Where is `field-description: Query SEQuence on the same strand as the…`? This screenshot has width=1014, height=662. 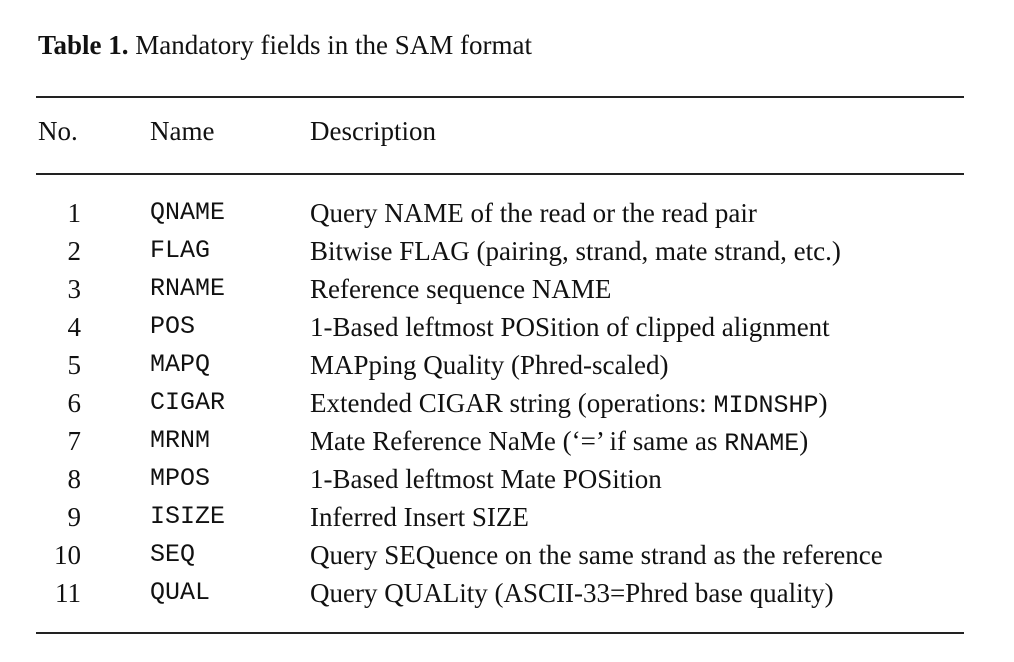 field-description: Query SEQuence on the same strand as the… is located at coordinates (596, 555).